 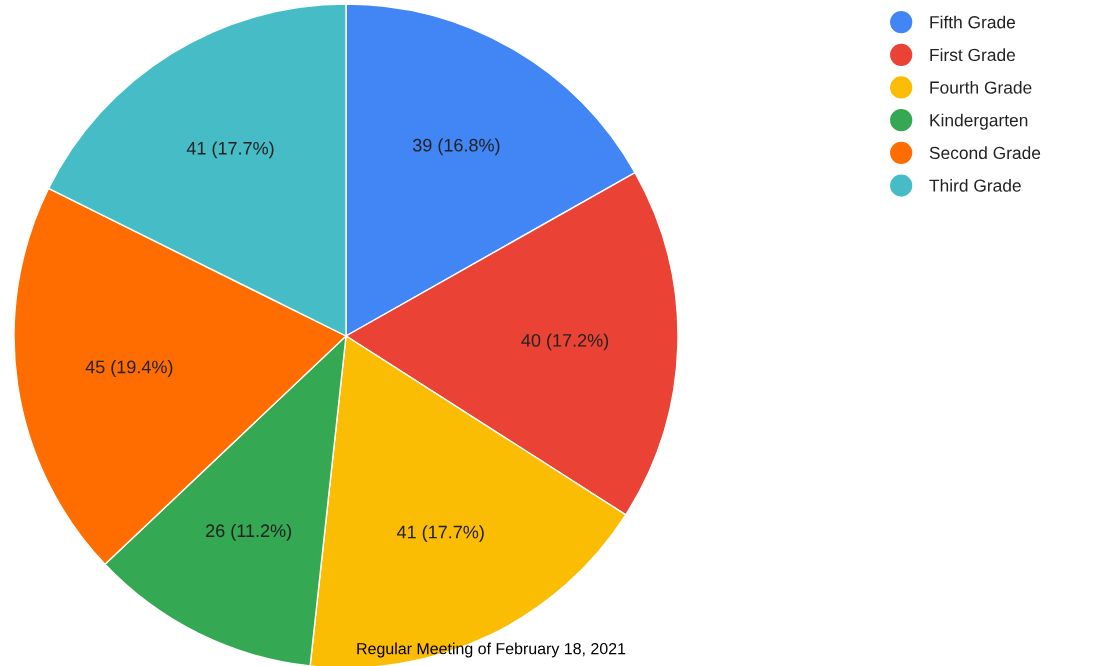 What do you see at coordinates (979, 121) in the screenshot?
I see `legend-label: Kindergarten` at bounding box center [979, 121].